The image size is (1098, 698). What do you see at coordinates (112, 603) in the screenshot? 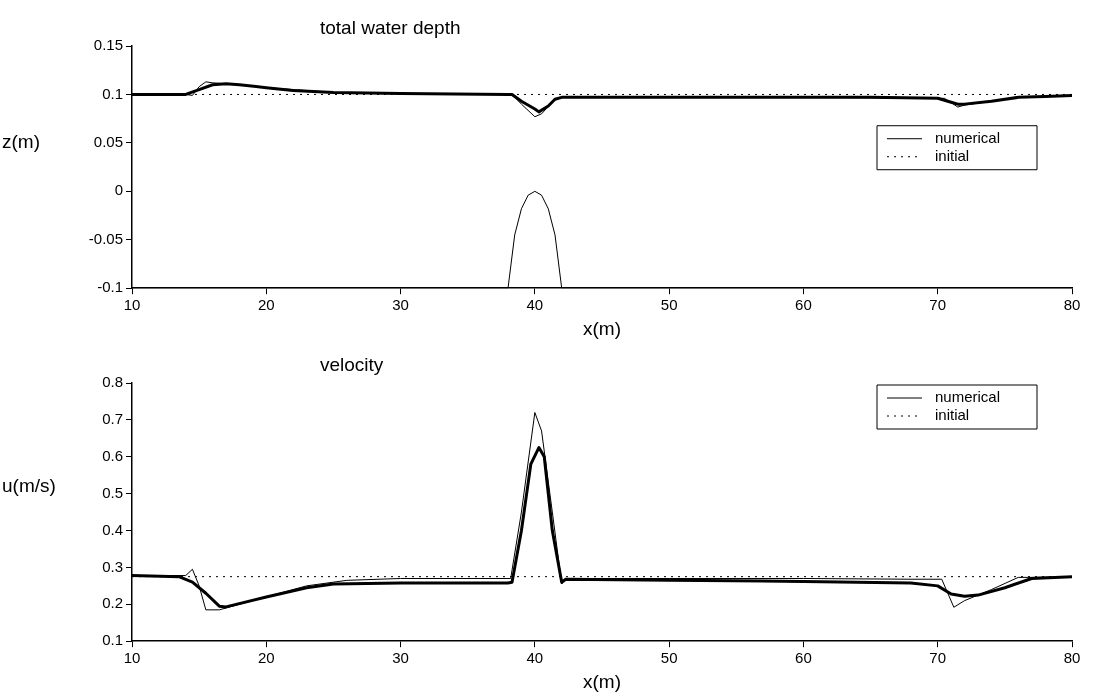
I see `y-tick-label: 0.2` at bounding box center [112, 603].